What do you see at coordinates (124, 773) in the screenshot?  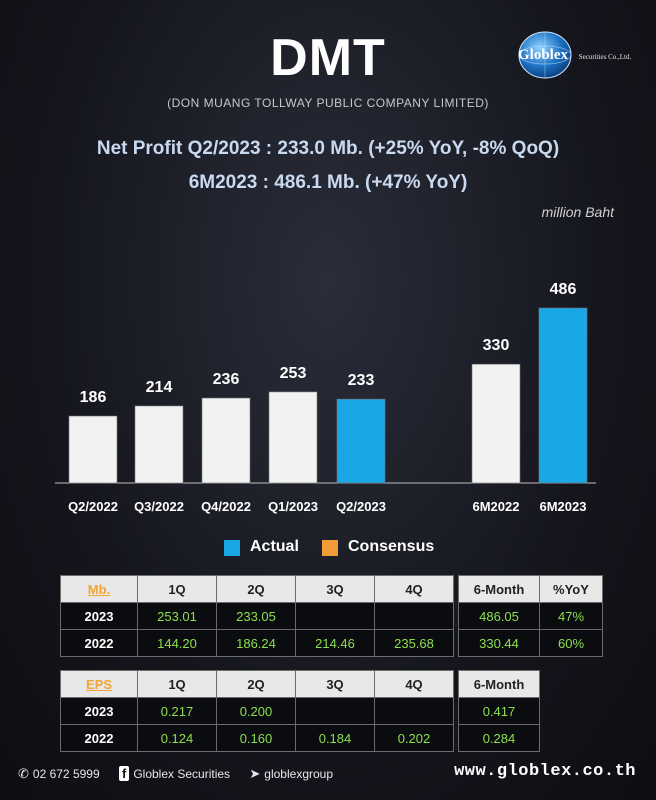 I see `facebook-icon: f` at bounding box center [124, 773].